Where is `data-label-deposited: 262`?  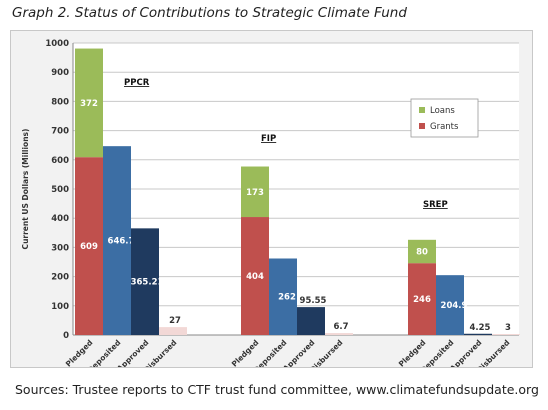 data-label-deposited: 262 is located at coordinates (287, 298).